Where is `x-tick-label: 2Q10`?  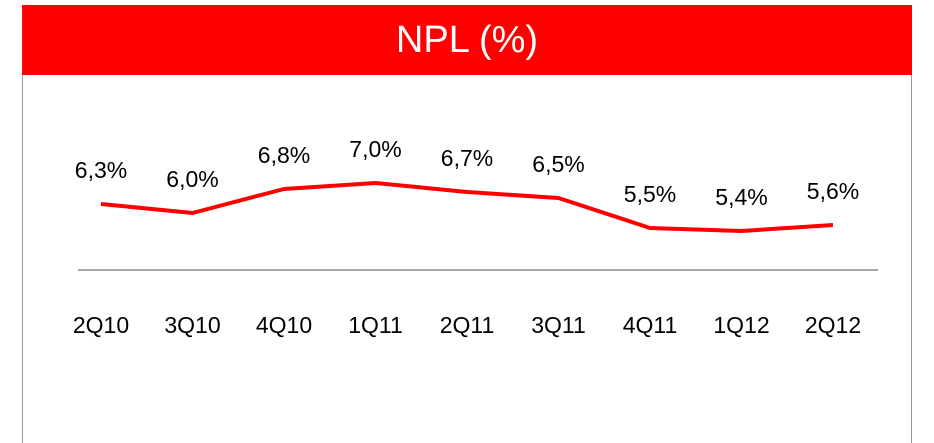 x-tick-label: 2Q10 is located at coordinates (101, 325).